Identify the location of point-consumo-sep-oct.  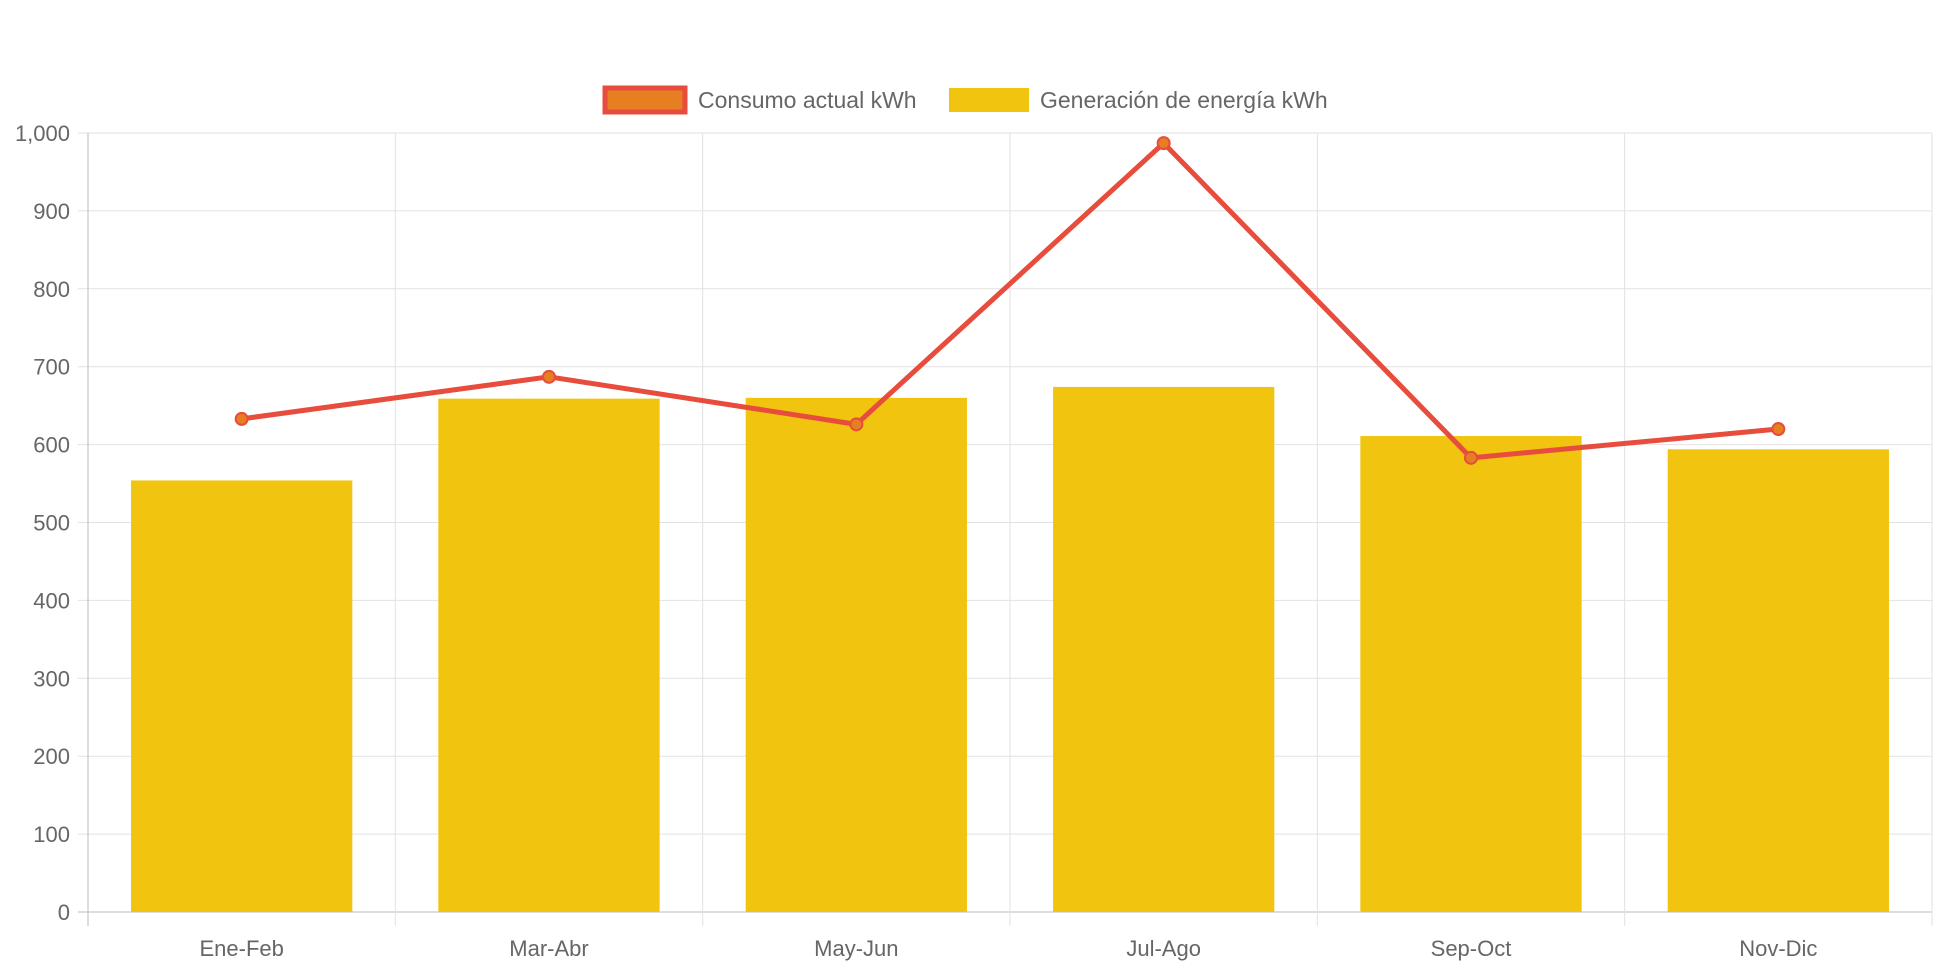
(1471, 457).